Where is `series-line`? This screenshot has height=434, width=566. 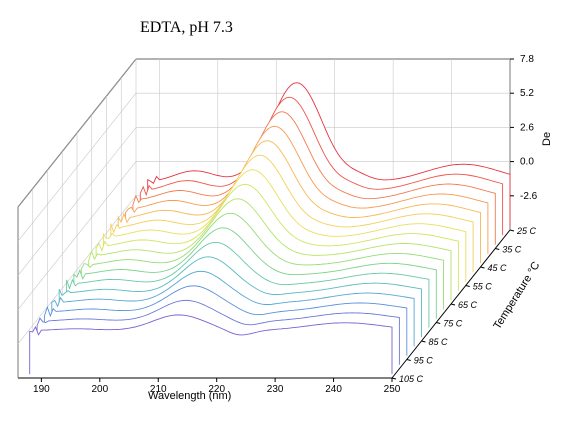 series-line is located at coordinates (211, 344).